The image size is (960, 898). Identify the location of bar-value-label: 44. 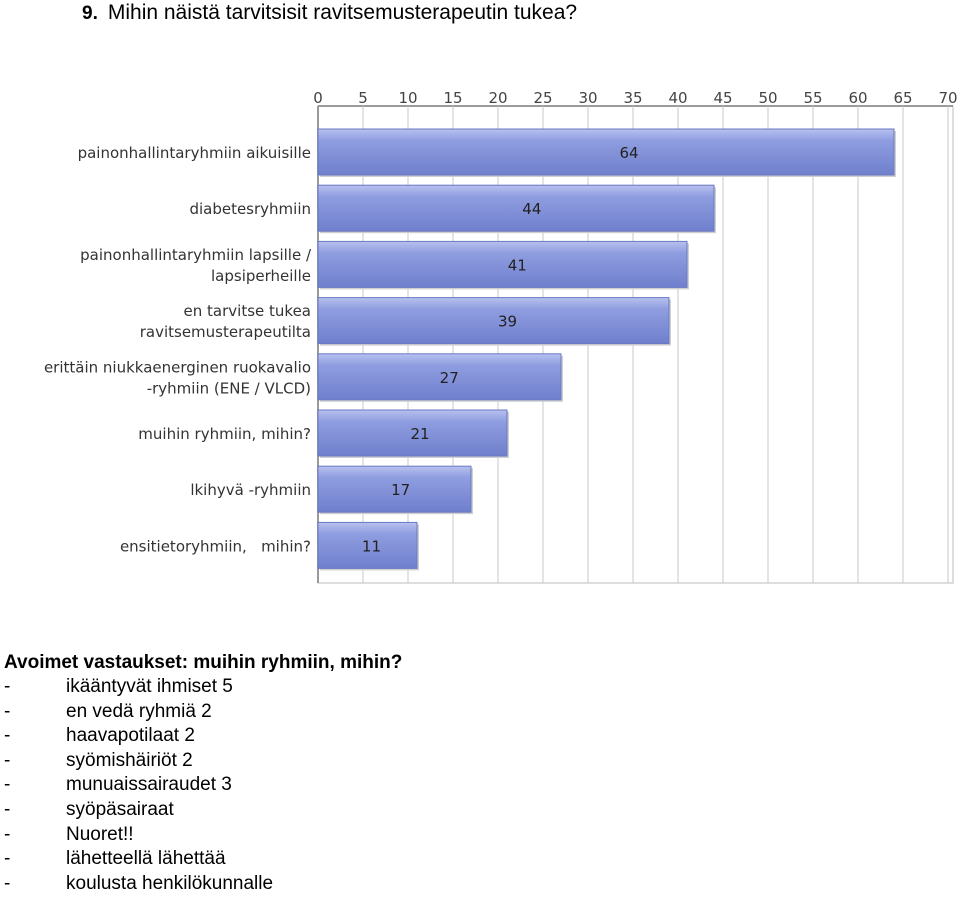
(531, 209).